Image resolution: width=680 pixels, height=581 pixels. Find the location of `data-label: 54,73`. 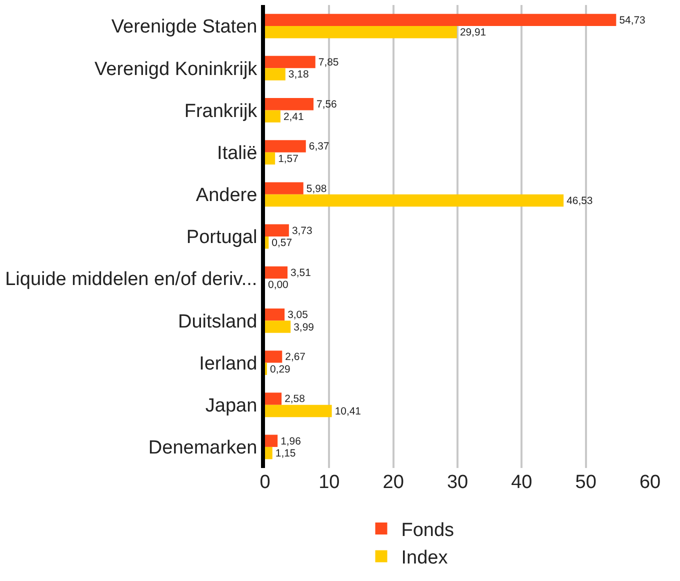

data-label: 54,73 is located at coordinates (632, 20).